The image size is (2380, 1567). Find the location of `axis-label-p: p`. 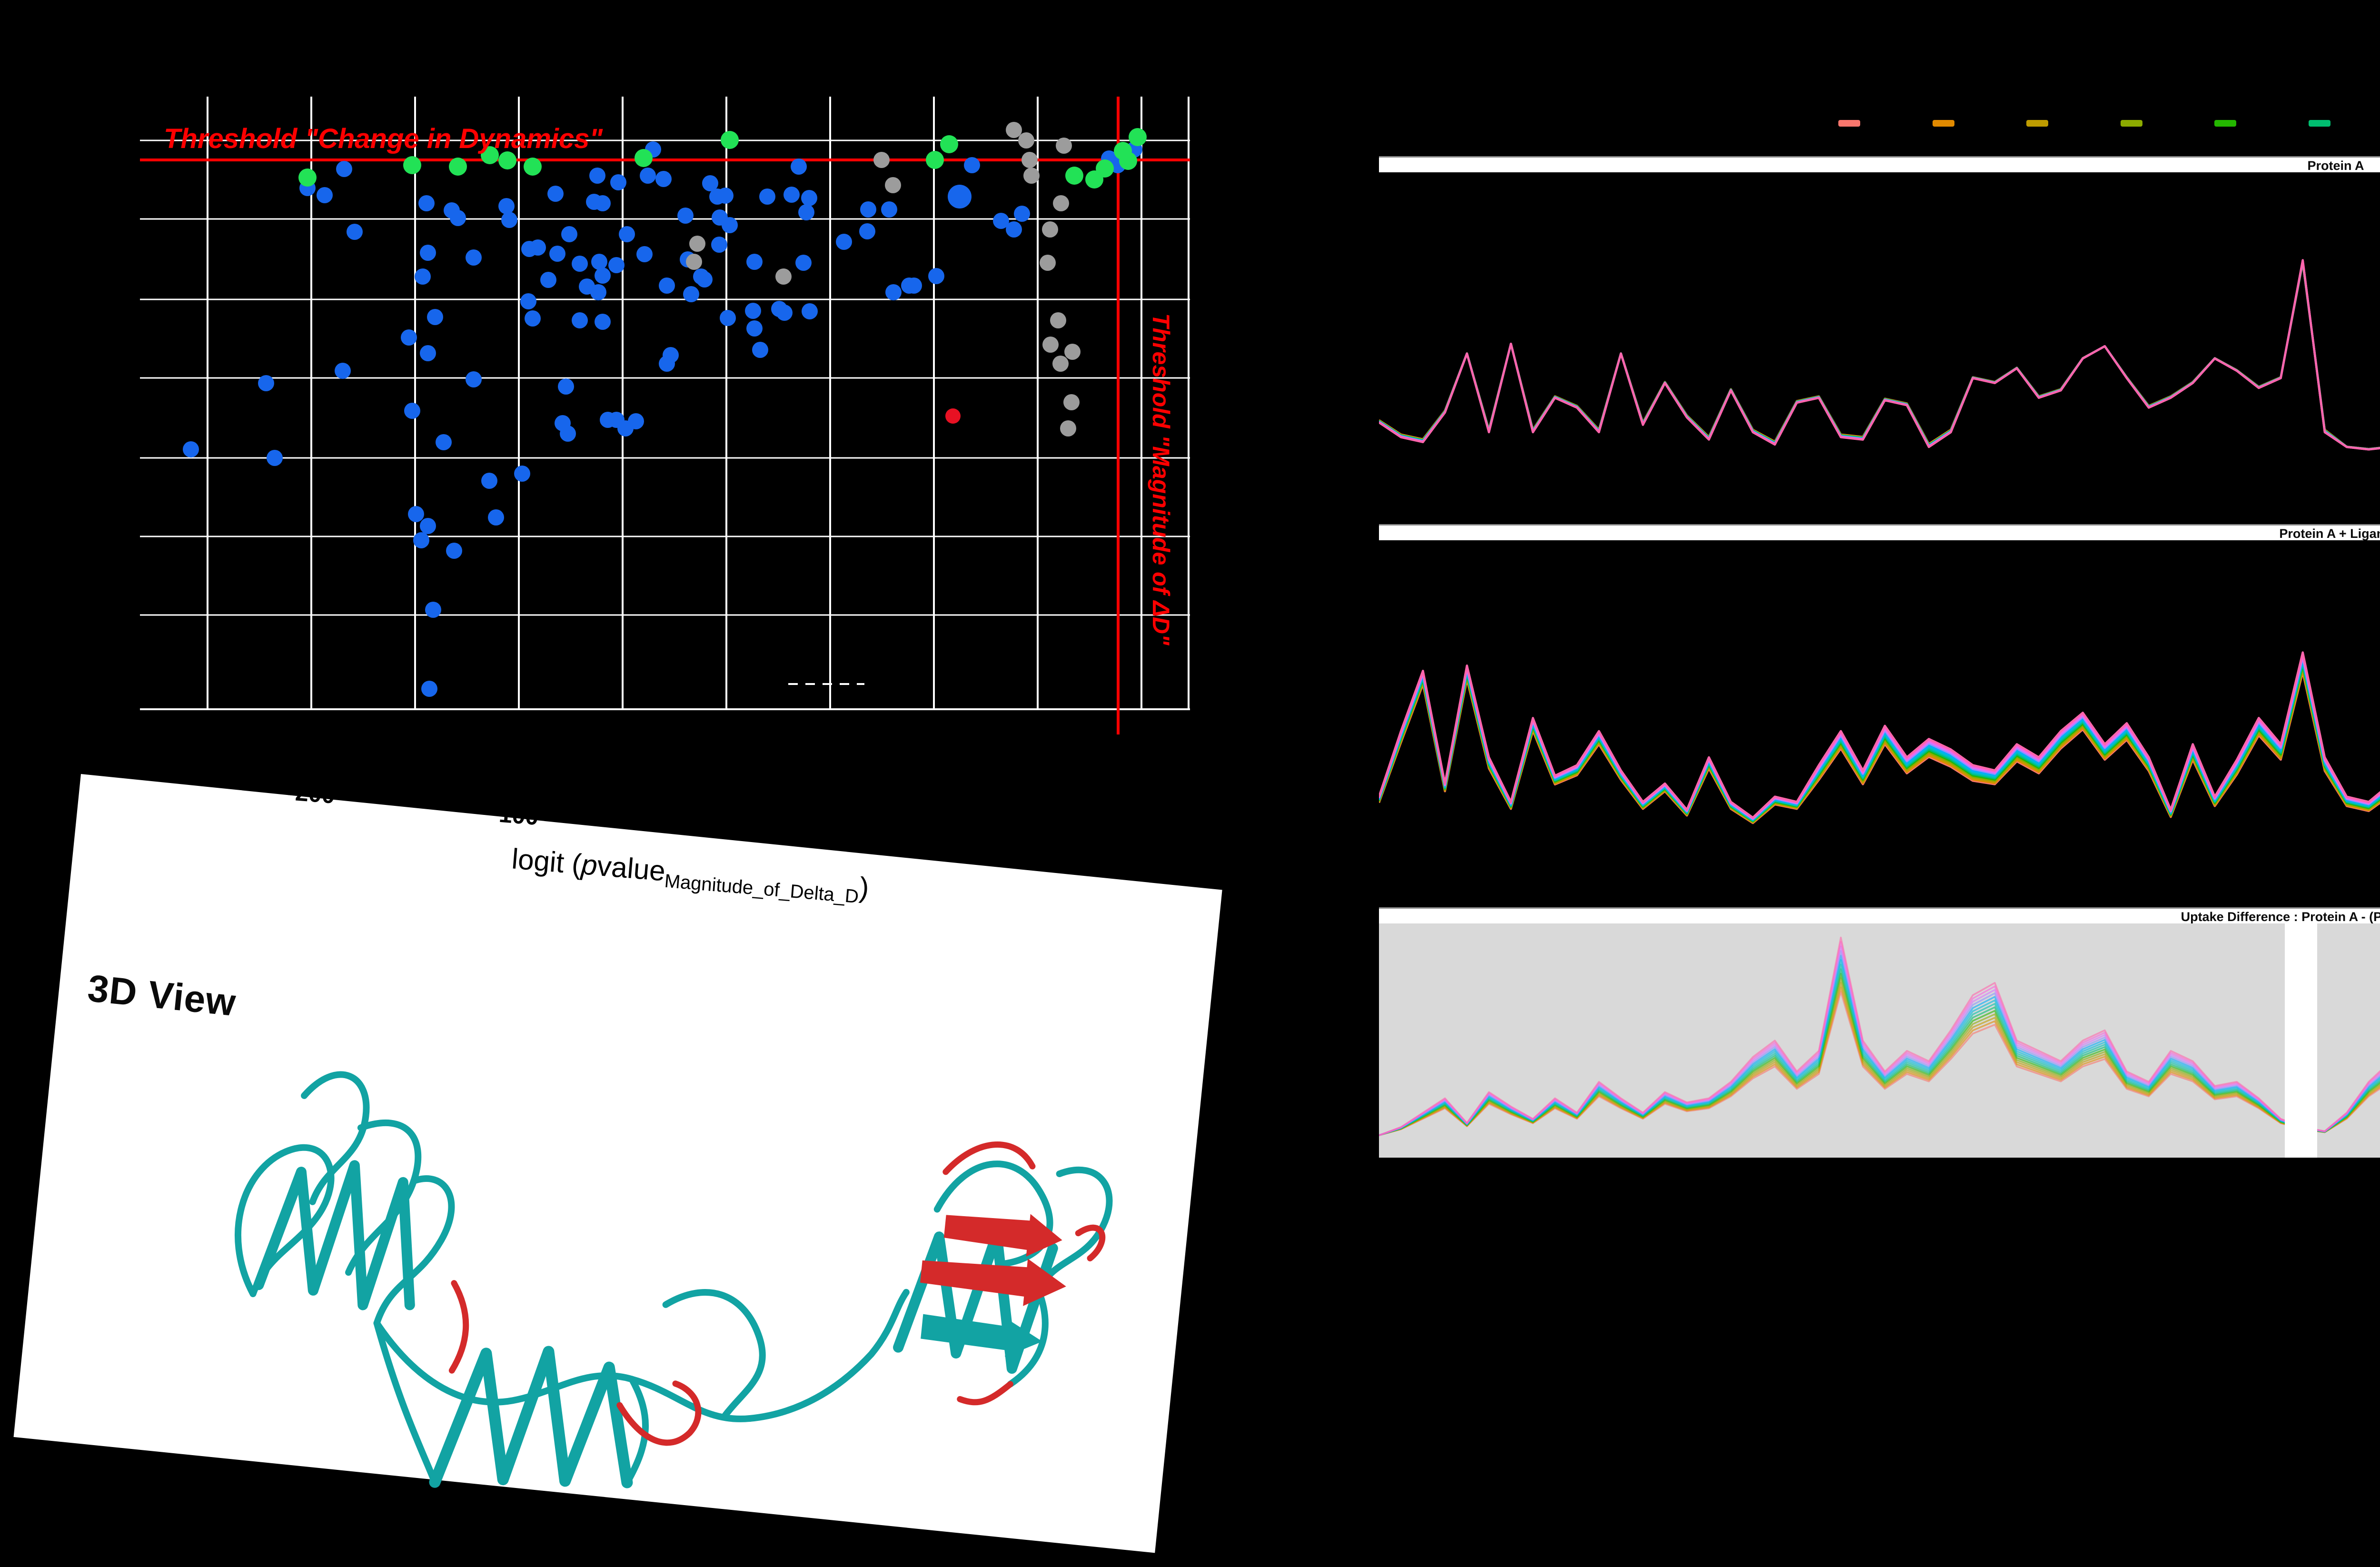

axis-label-p: p is located at coordinates (589, 865).